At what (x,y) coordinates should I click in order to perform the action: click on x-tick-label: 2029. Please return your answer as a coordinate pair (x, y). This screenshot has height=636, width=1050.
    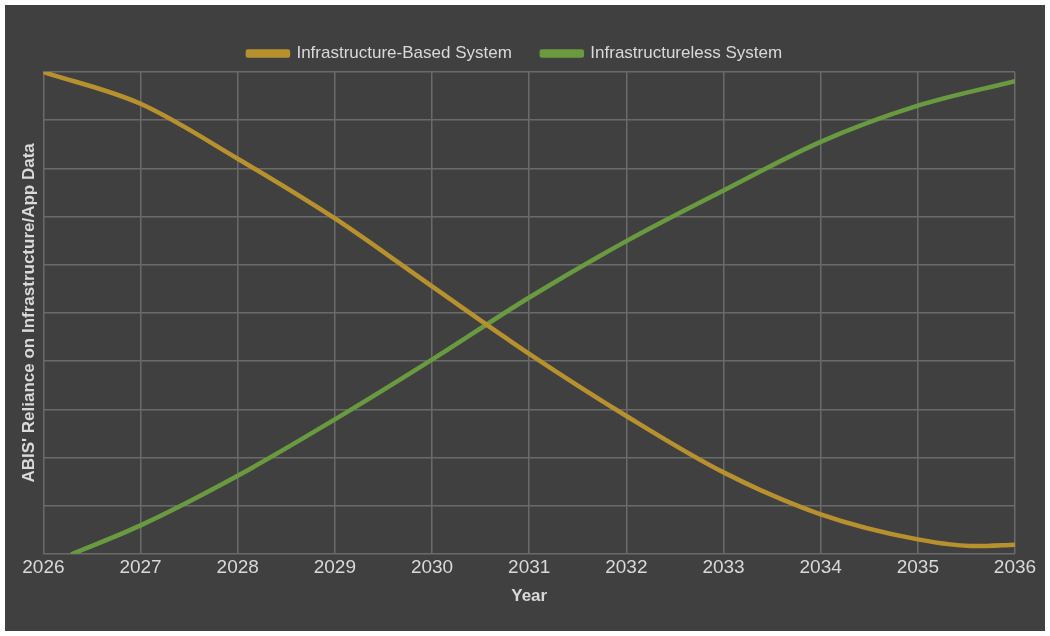
    Looking at the image, I should click on (335, 567).